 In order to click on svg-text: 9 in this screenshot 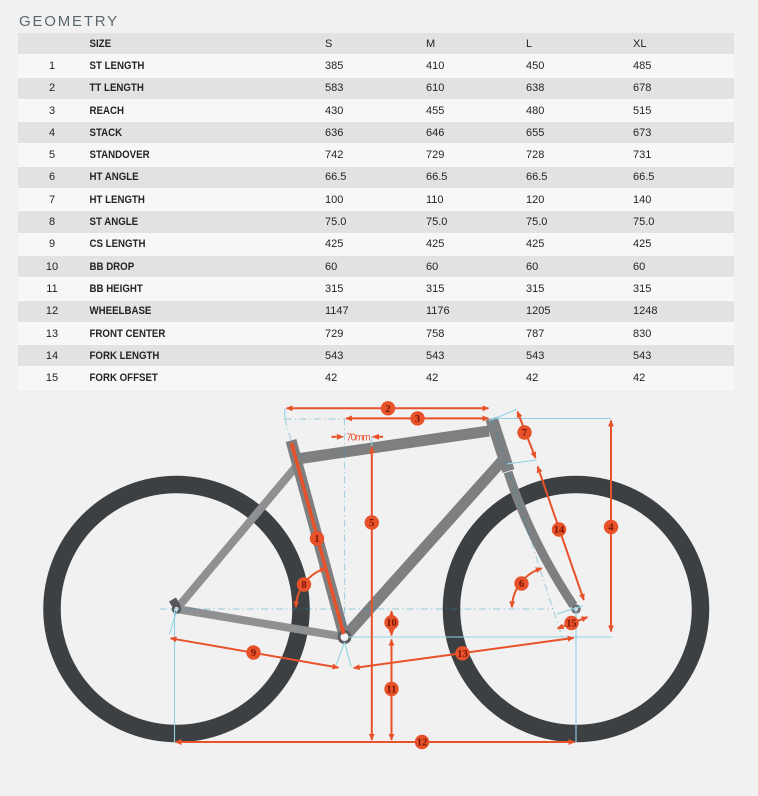, I will do `click(253, 653)`.